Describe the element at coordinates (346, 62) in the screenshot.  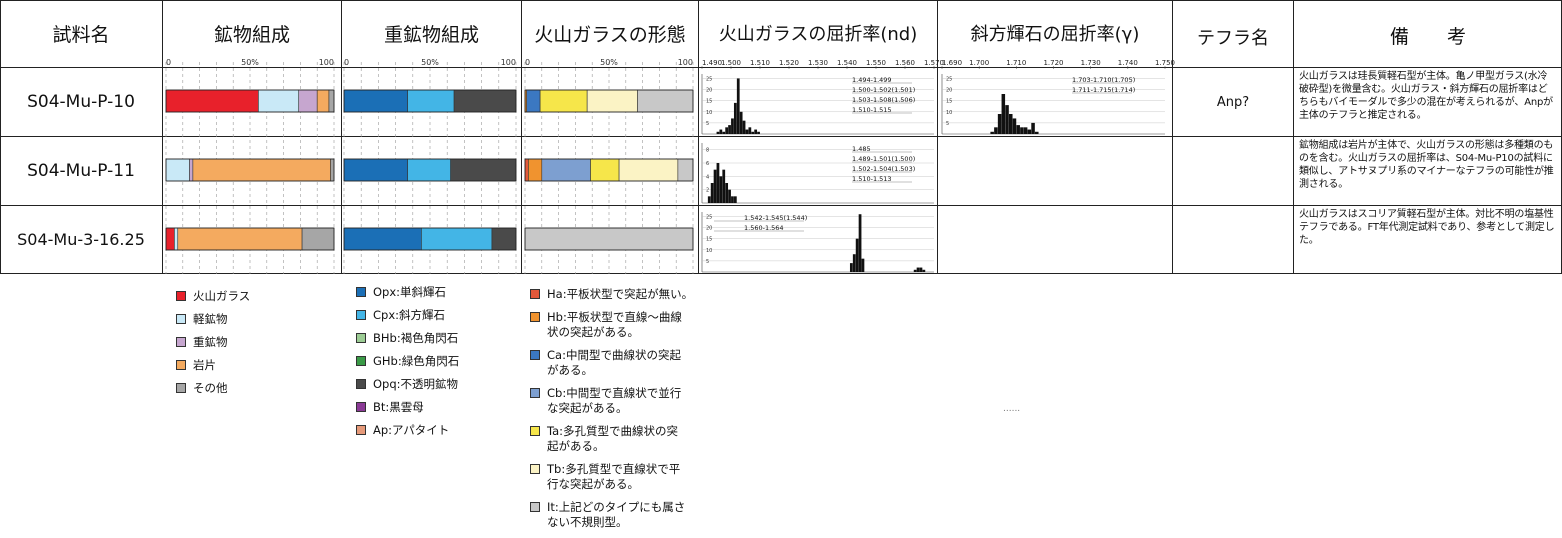
I see `tick-label: 0` at that location.